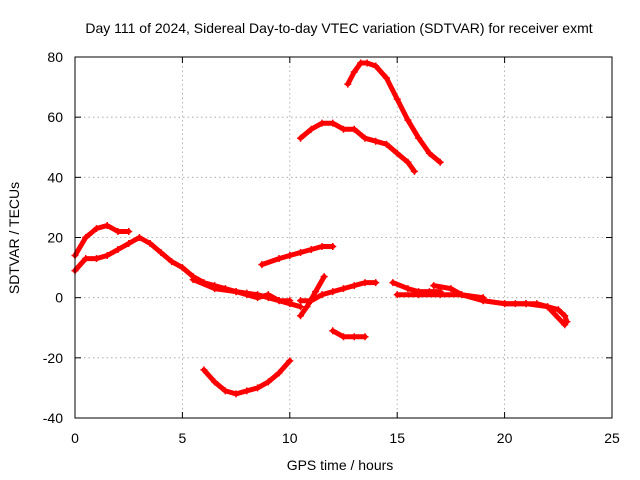 Image resolution: width=640 pixels, height=480 pixels. I want to click on y-tick-label: 80, so click(55, 57).